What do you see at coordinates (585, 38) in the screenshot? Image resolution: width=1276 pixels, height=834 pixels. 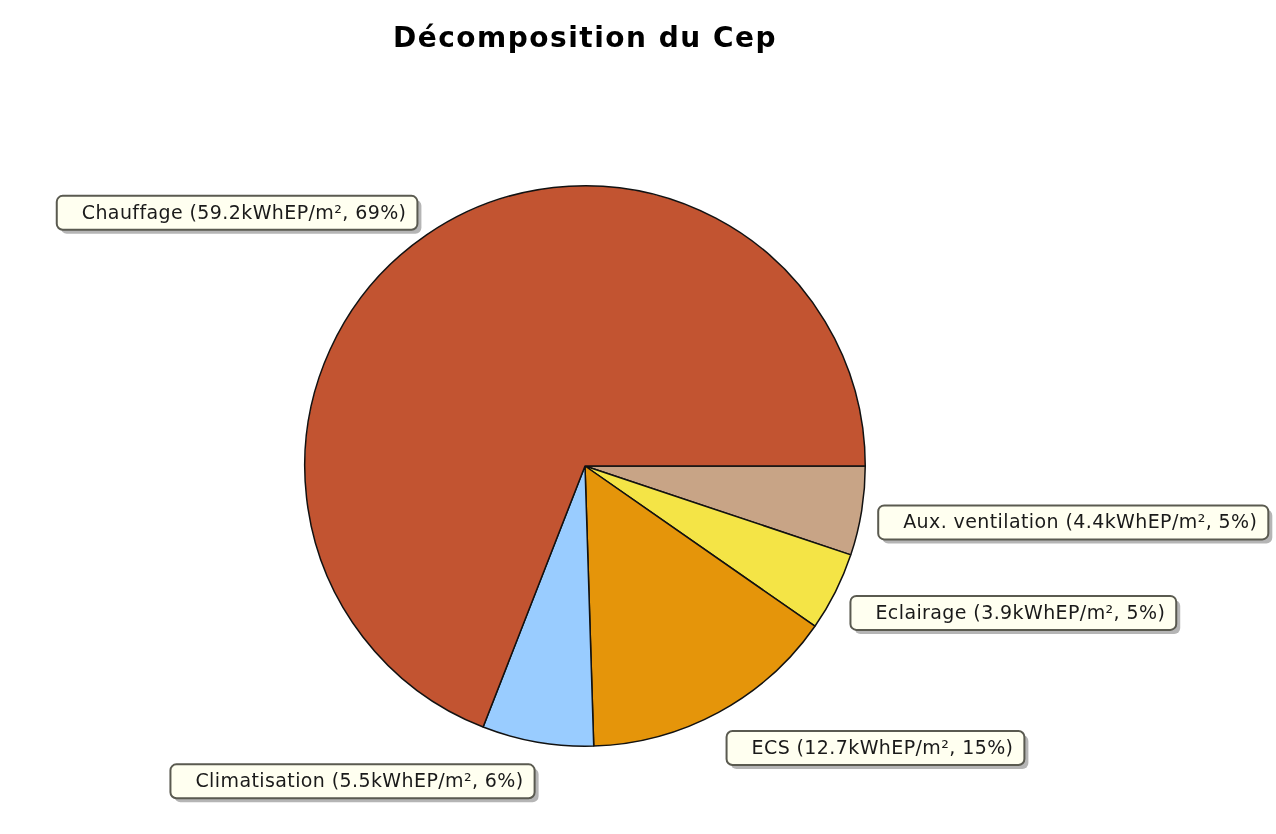 I see `chart-title: Décomposition du Cep` at bounding box center [585, 38].